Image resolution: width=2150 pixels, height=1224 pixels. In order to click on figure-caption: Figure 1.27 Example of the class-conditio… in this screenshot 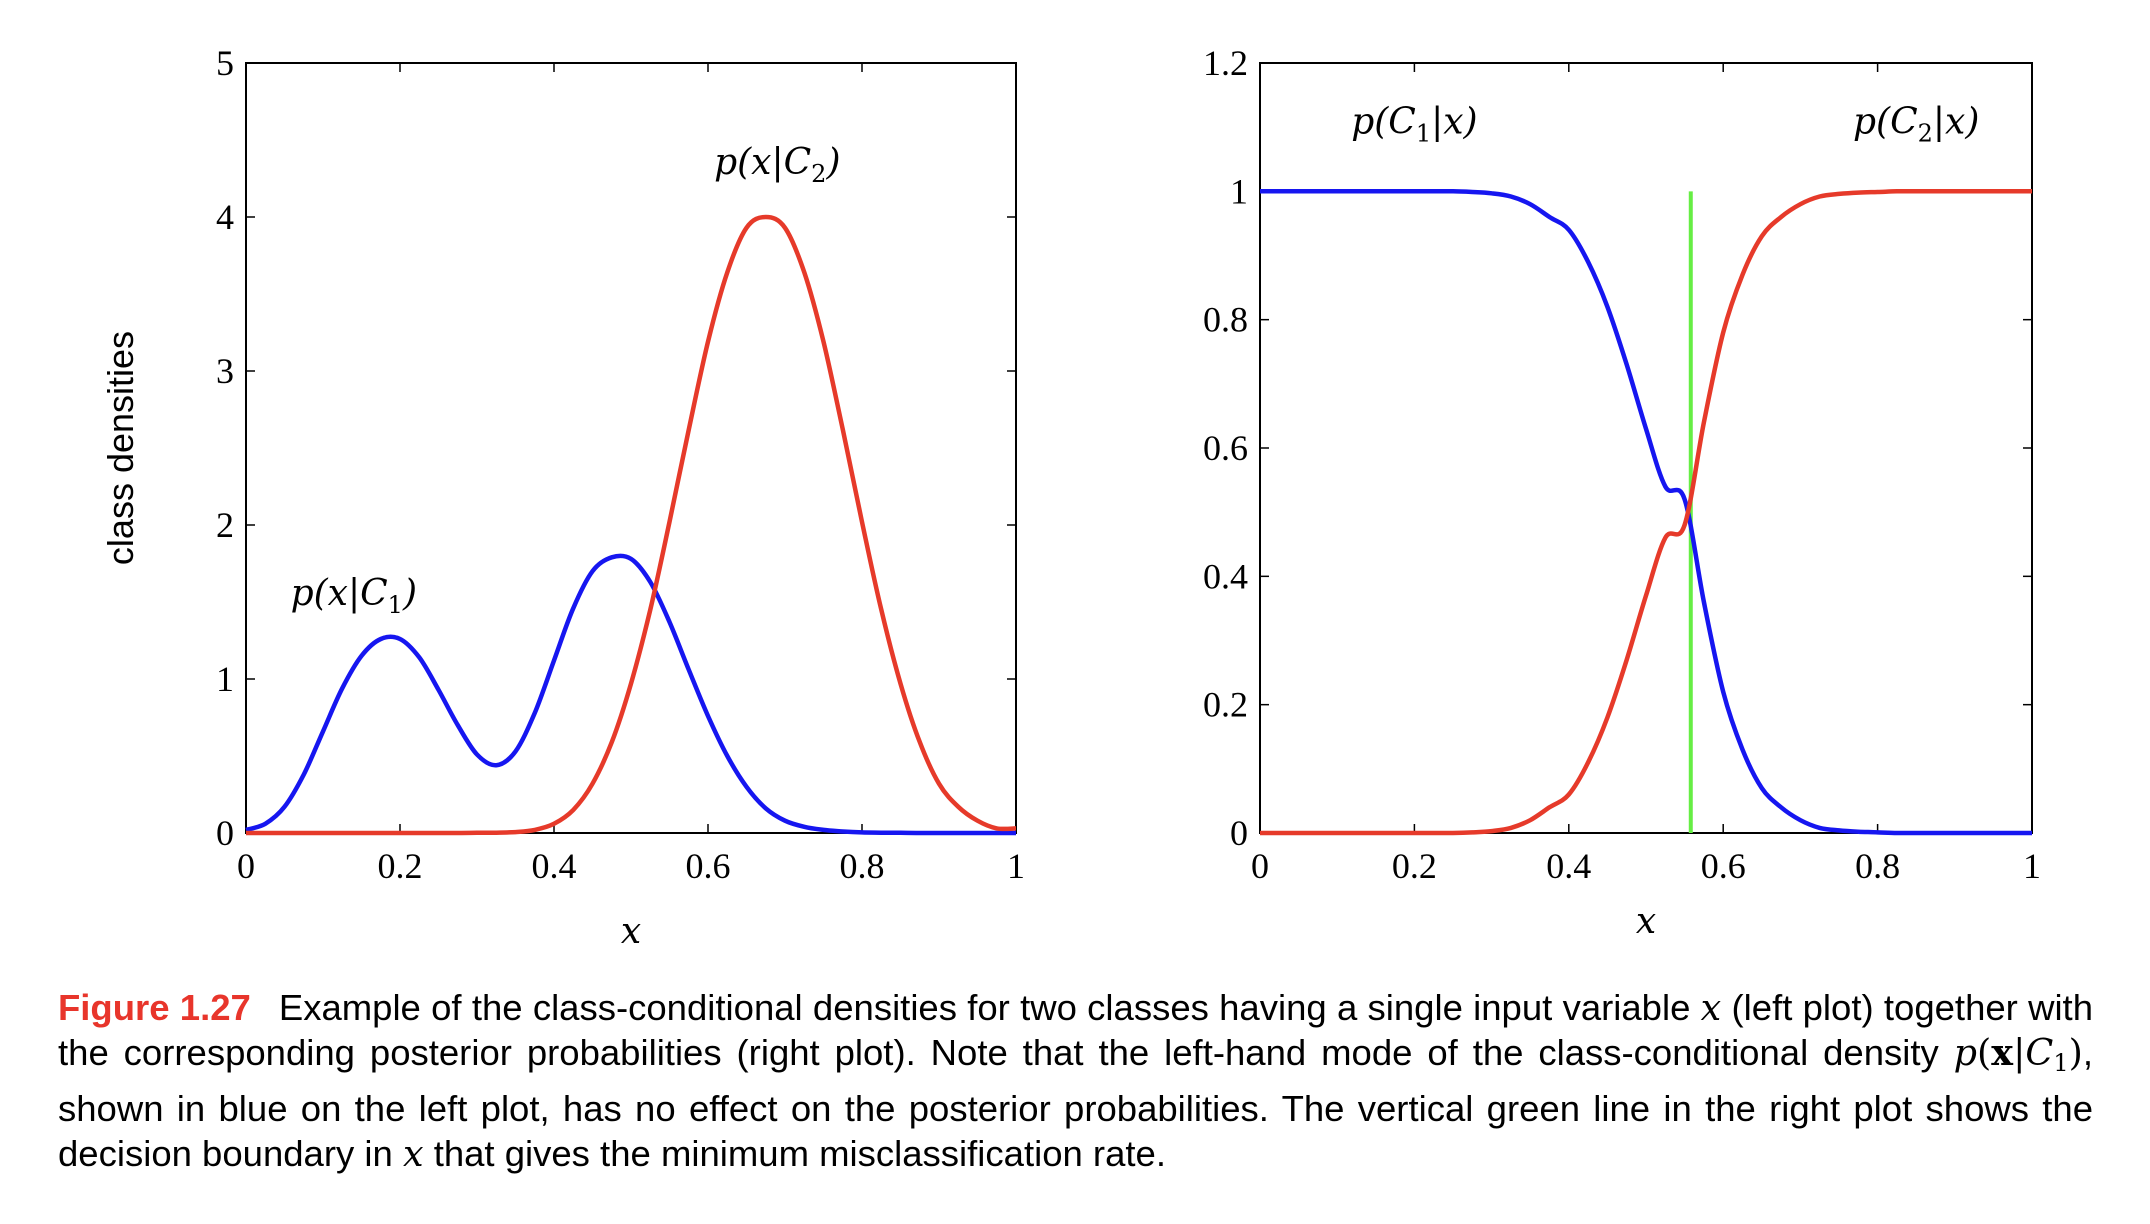, I will do `click(1075, 1080)`.